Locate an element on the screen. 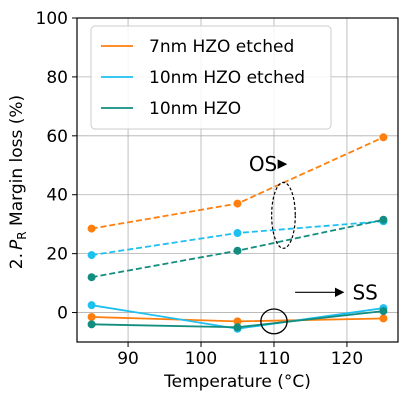  y-axis-label-subscript: R is located at coordinates (22, 235).